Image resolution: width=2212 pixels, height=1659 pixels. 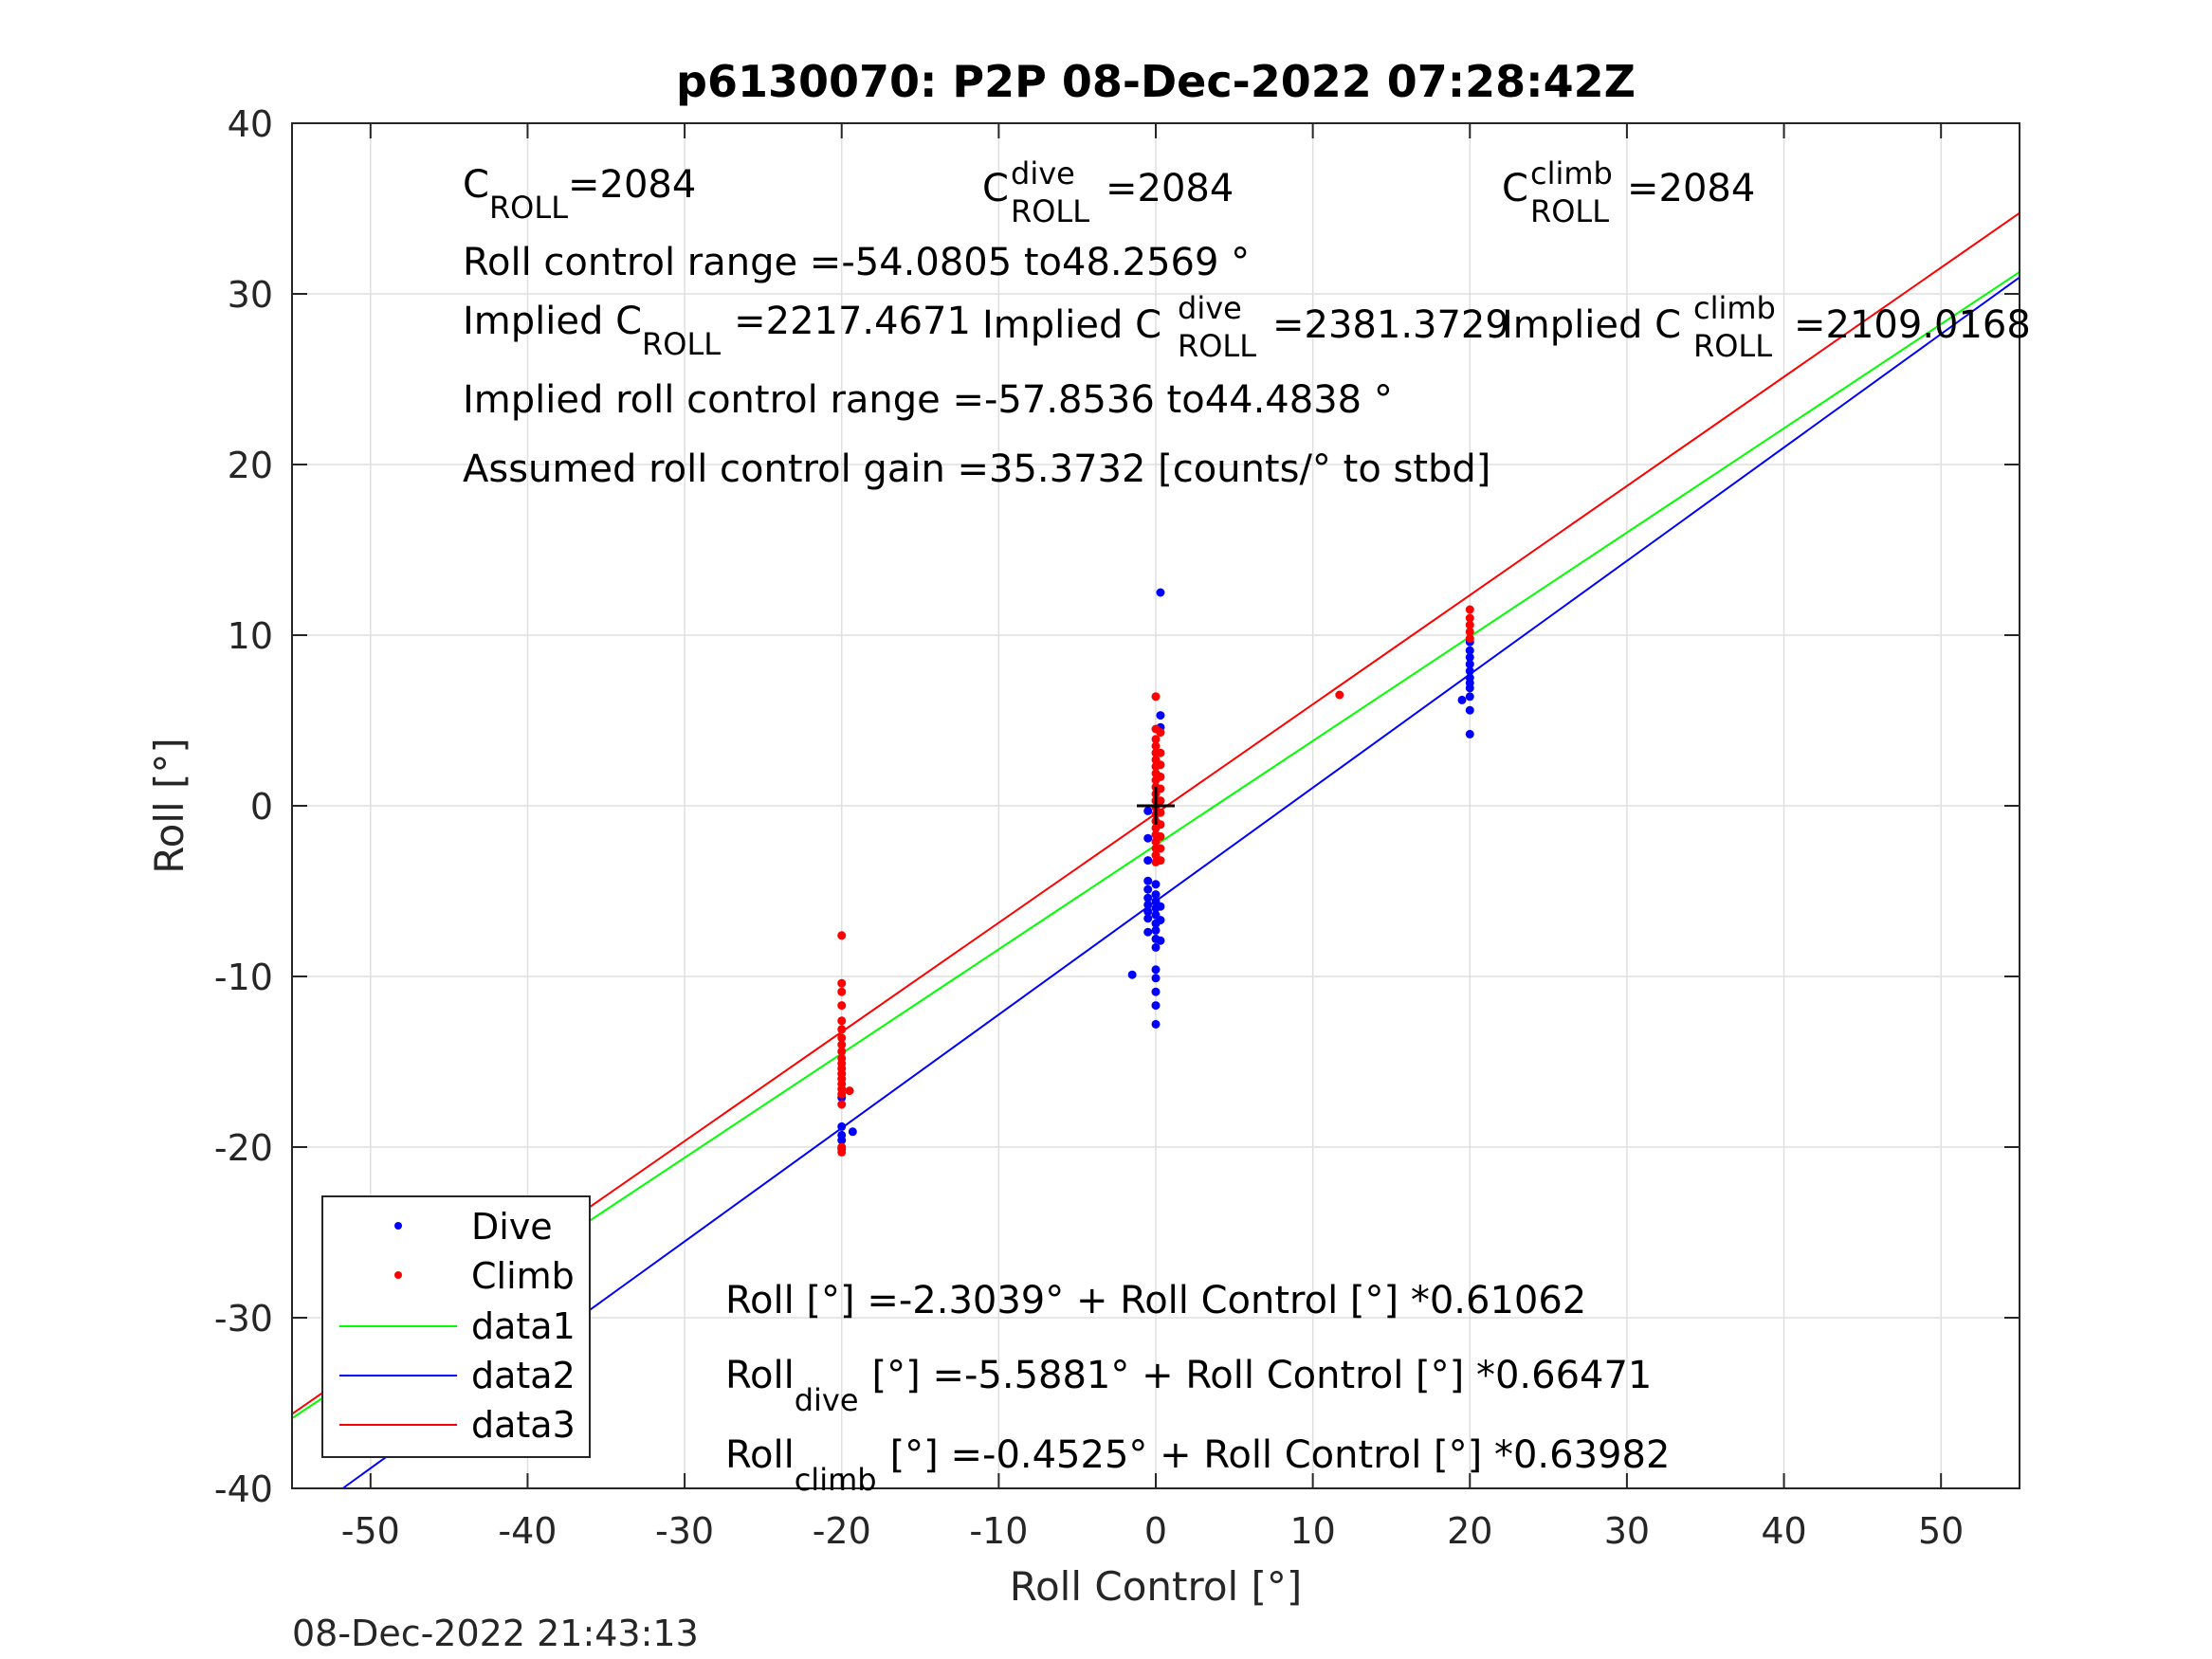 I want to click on y-tick-label: 40, so click(x=250, y=124).